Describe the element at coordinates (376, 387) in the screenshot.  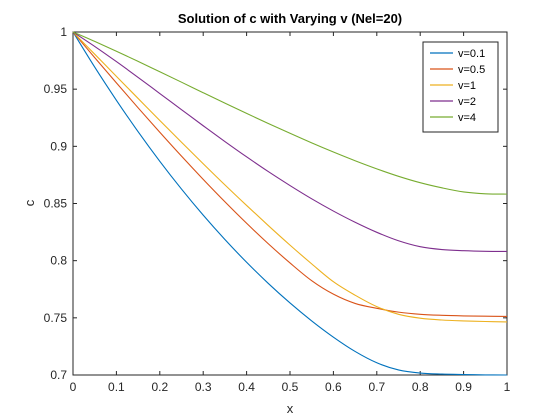
I see `x-tick-label: 0.7` at that location.